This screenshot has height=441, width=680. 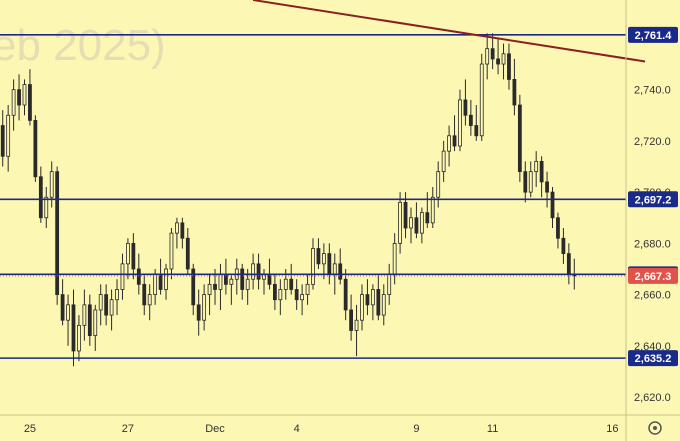 What do you see at coordinates (30, 429) in the screenshot?
I see `x-tick-label: 25` at bounding box center [30, 429].